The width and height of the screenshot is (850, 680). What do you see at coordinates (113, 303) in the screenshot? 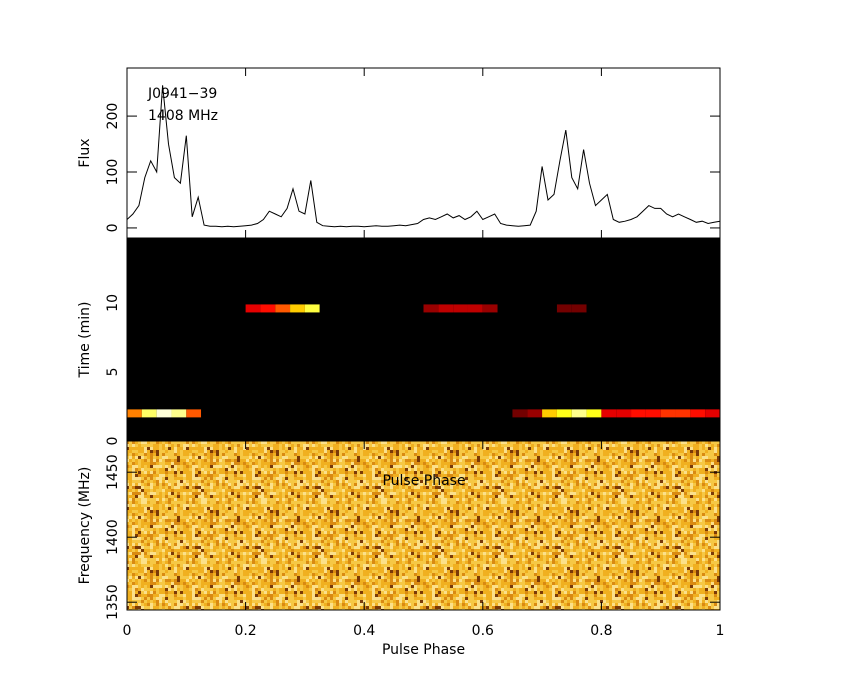
I see `y-tick-label: 10` at bounding box center [113, 303].